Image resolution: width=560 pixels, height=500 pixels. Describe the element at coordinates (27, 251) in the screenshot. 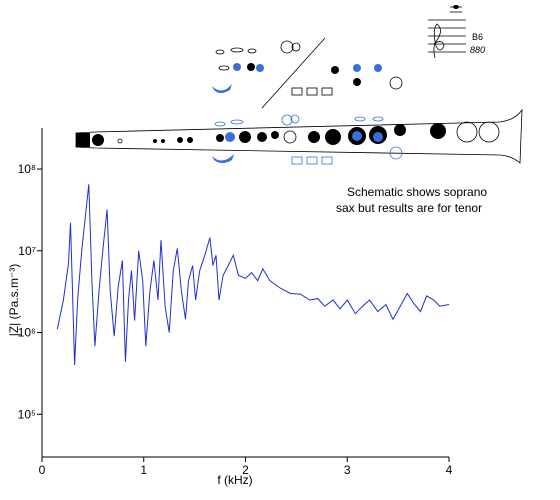

I see `y-tick-label: 10⁷` at that location.